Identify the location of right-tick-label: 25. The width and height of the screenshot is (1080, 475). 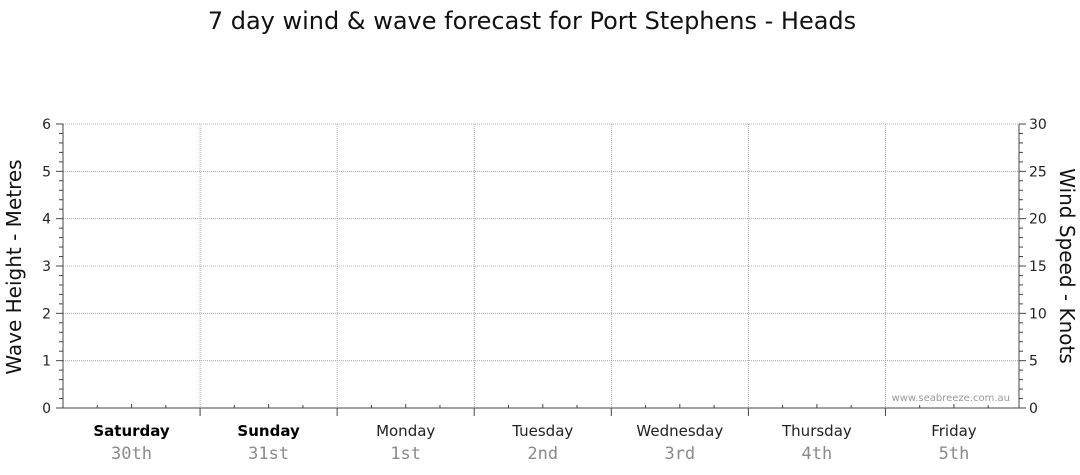
(1038, 172).